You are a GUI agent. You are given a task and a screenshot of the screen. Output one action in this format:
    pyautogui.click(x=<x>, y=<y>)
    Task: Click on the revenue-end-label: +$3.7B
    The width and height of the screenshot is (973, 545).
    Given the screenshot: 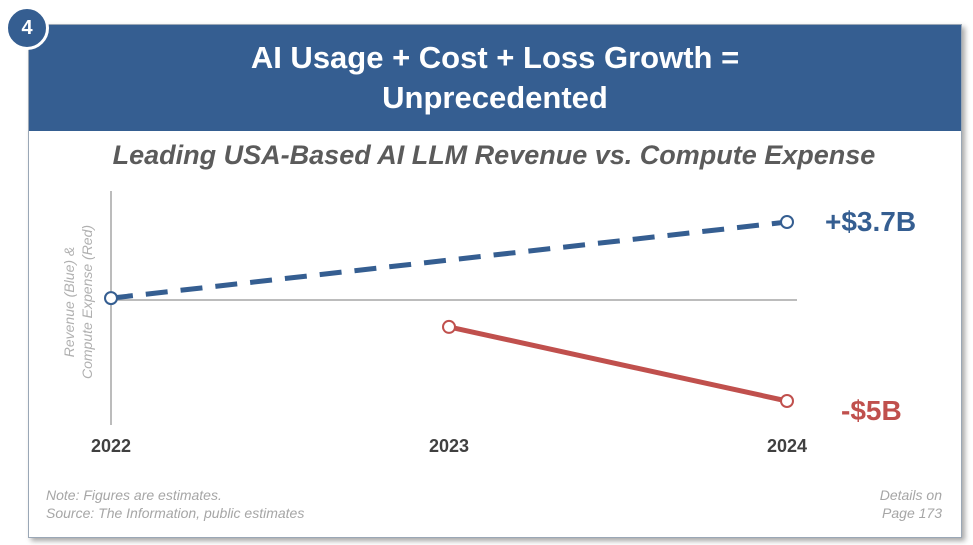 What is the action you would take?
    pyautogui.click(x=870, y=221)
    